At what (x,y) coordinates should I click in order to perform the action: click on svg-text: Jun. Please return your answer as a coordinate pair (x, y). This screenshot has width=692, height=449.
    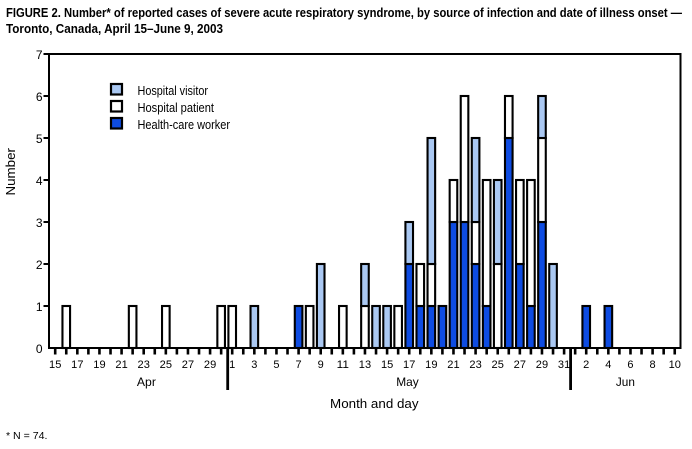
    Looking at the image, I should click on (625, 382).